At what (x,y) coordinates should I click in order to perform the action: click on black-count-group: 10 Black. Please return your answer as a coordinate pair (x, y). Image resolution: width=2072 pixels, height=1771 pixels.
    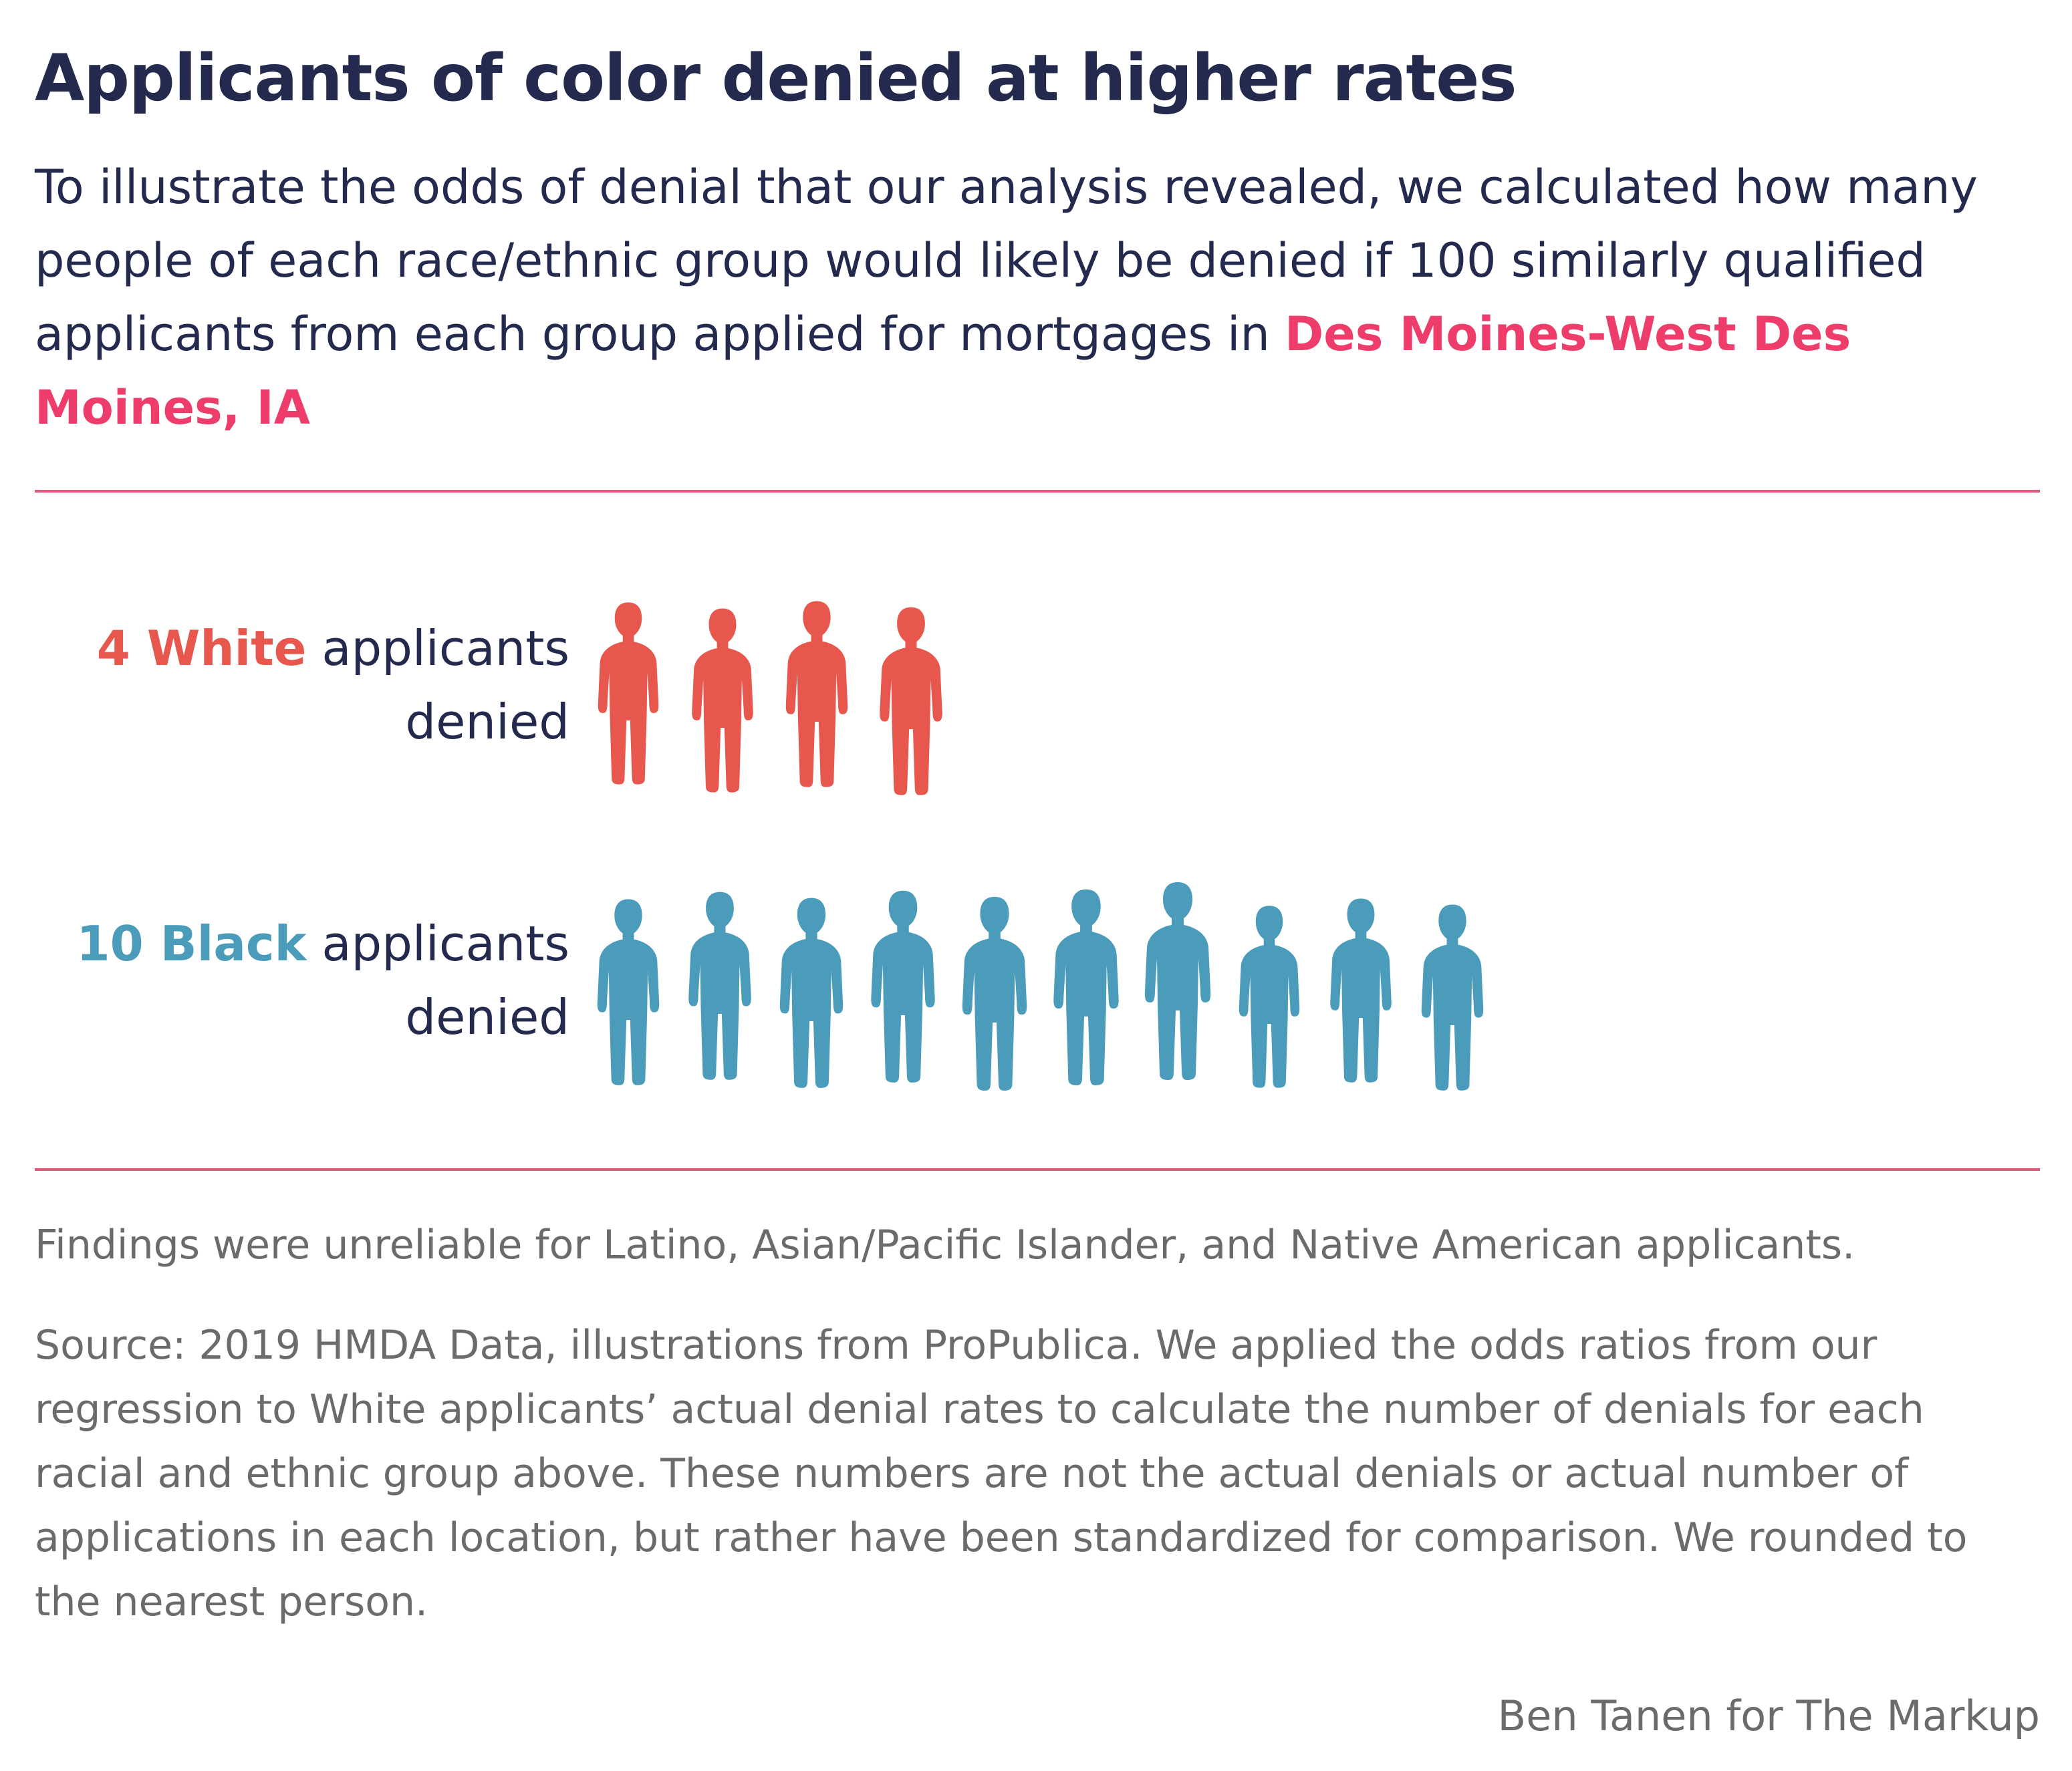
    Looking at the image, I should click on (191, 944).